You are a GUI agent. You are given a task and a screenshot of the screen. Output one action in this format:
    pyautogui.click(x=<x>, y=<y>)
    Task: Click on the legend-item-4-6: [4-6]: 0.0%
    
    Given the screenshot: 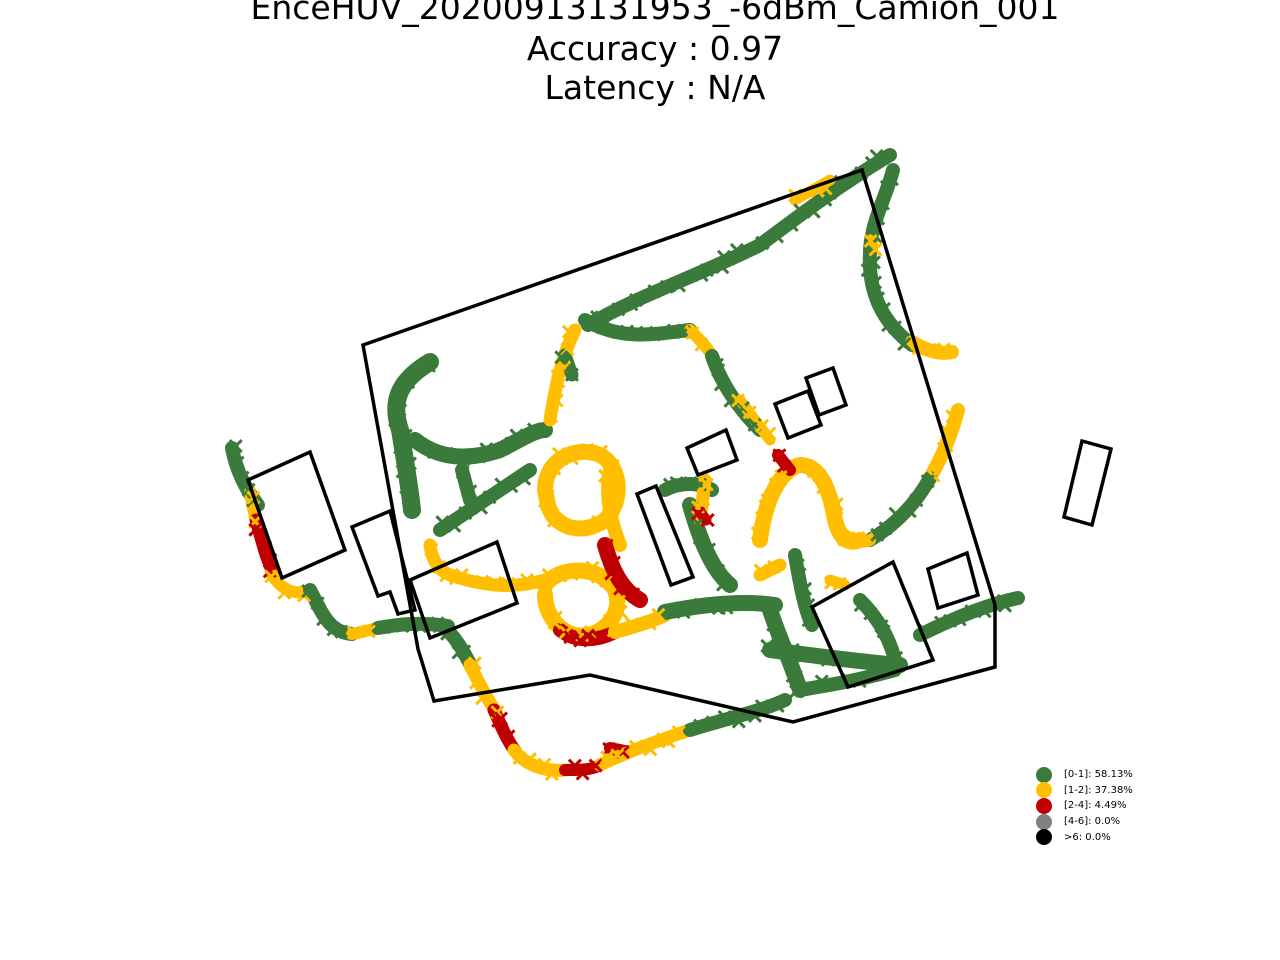 What is the action you would take?
    pyautogui.click(x=1084, y=821)
    